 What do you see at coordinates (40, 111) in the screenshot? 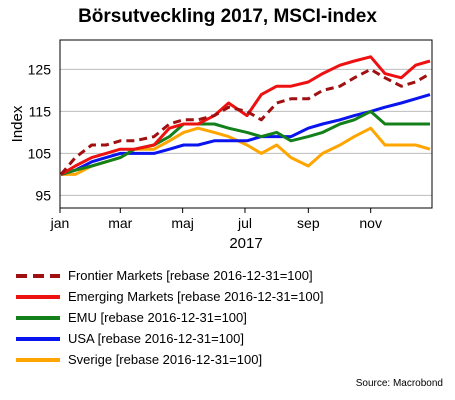
I see `y-tick-label: 115` at bounding box center [40, 111].